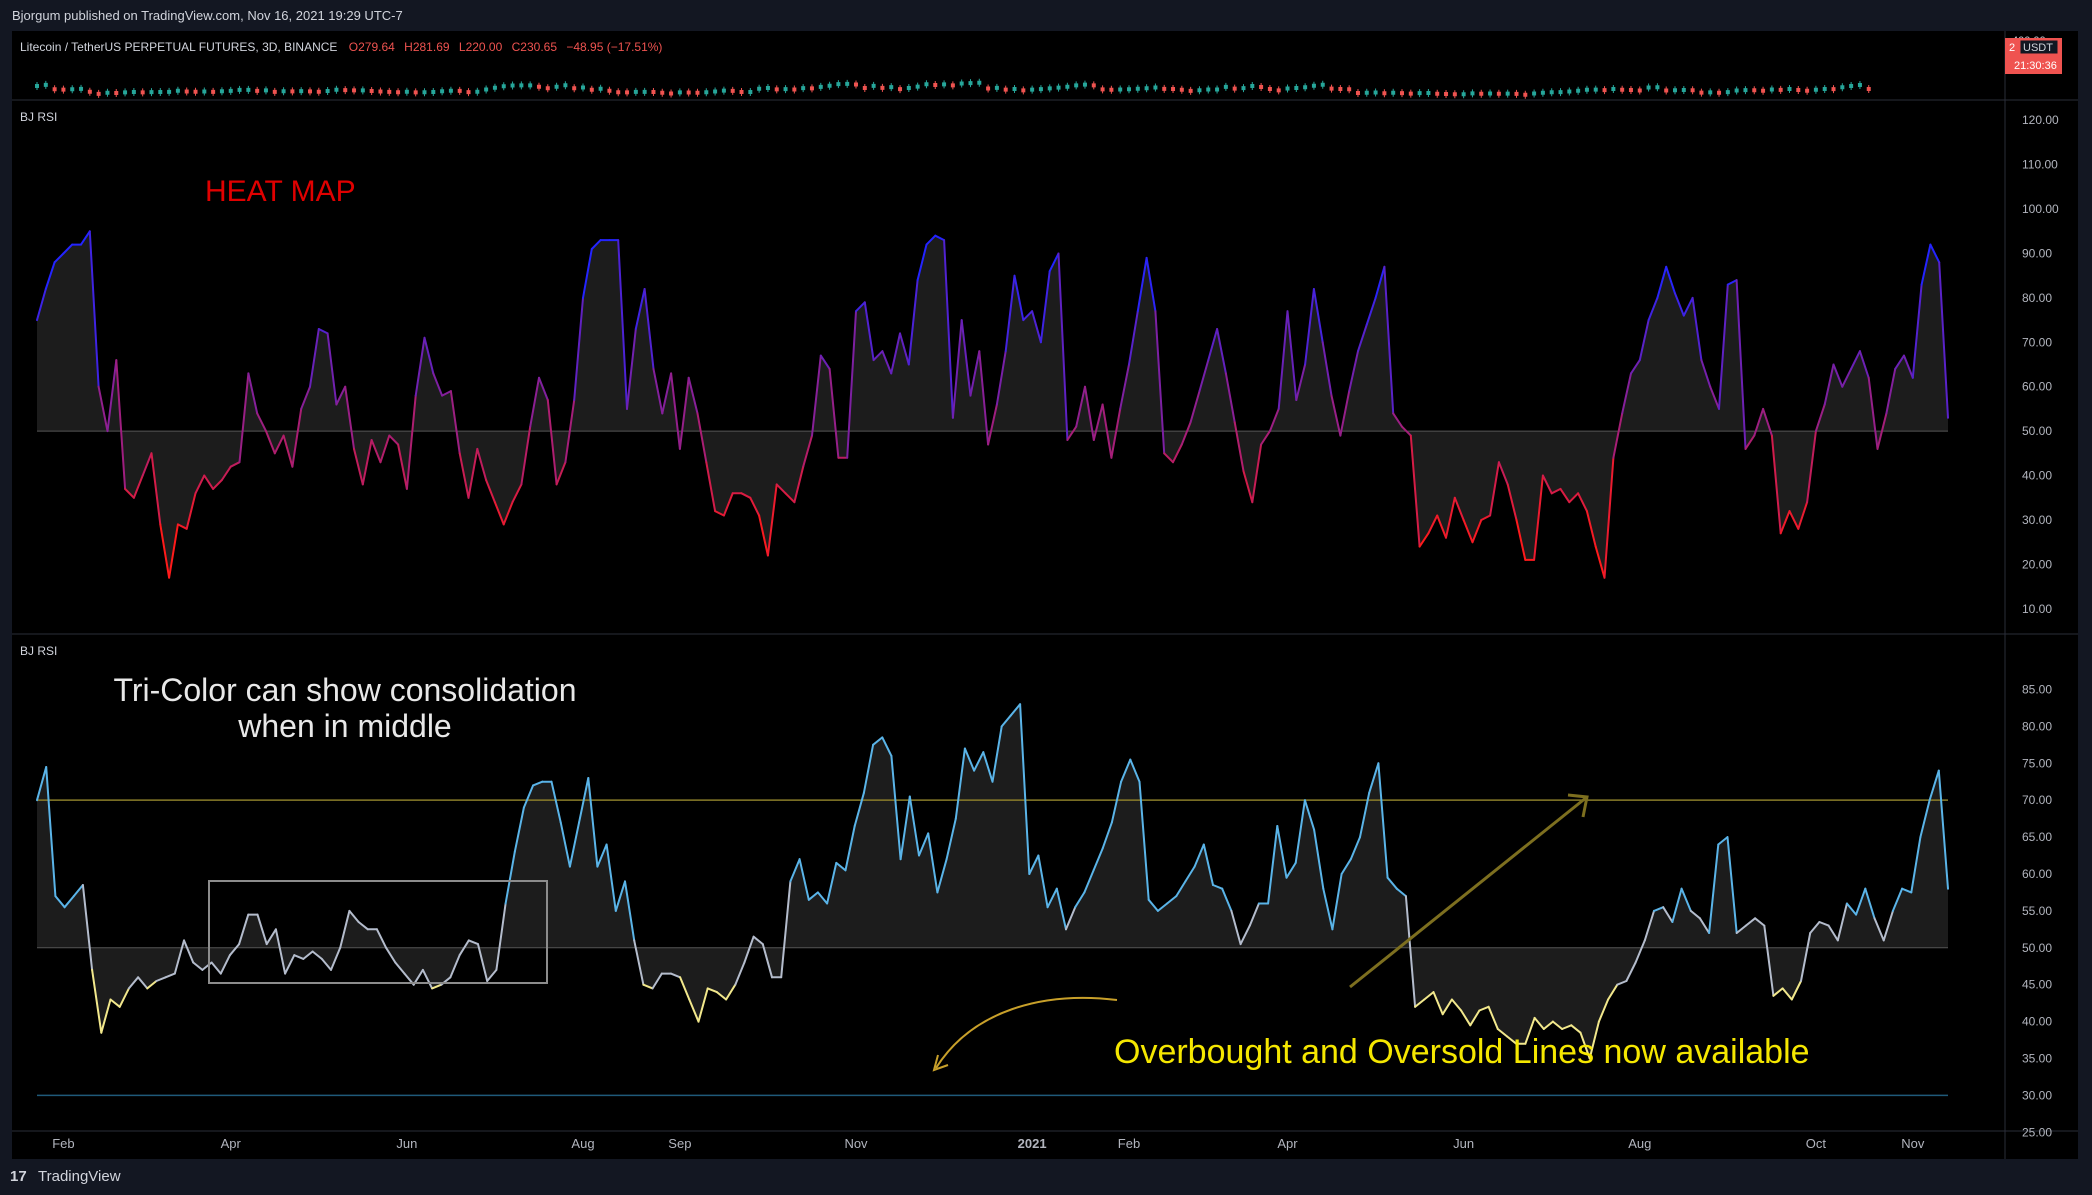  What do you see at coordinates (231, 1143) in the screenshot?
I see `time-axis-label: Apr` at bounding box center [231, 1143].